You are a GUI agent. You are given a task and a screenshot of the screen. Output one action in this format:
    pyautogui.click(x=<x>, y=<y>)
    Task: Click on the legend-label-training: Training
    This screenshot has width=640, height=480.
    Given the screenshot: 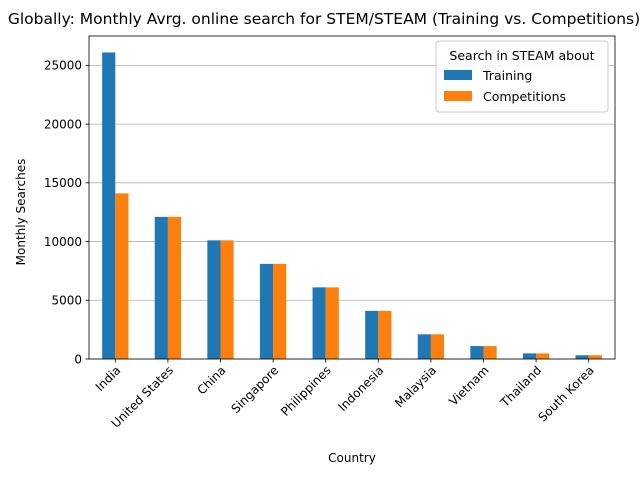 What is the action you would take?
    pyautogui.click(x=507, y=75)
    